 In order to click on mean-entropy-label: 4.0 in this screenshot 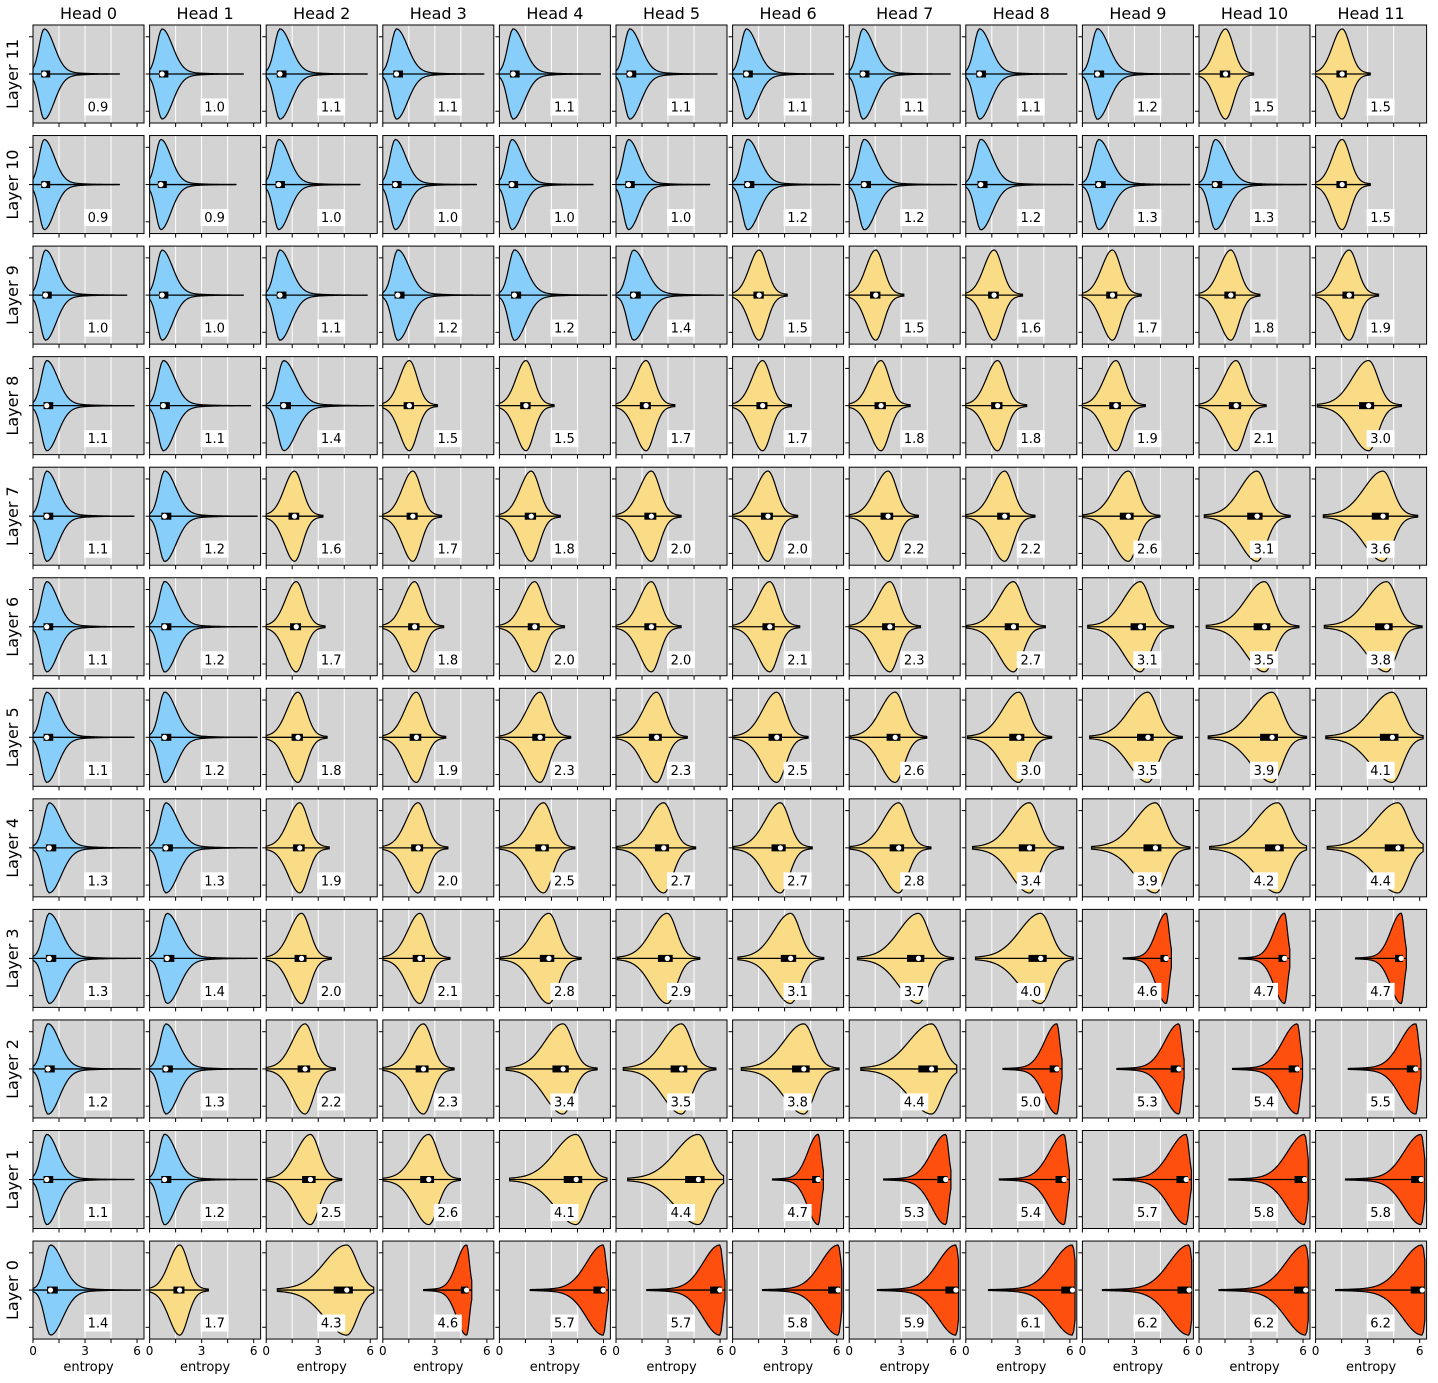, I will do `click(1030, 992)`.